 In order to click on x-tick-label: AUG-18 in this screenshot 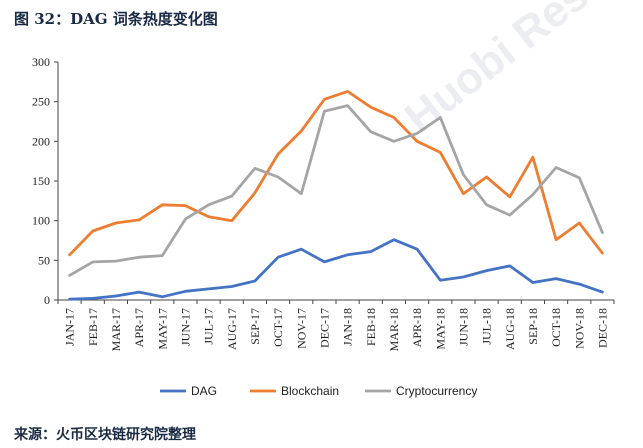, I will do `click(510, 329)`.